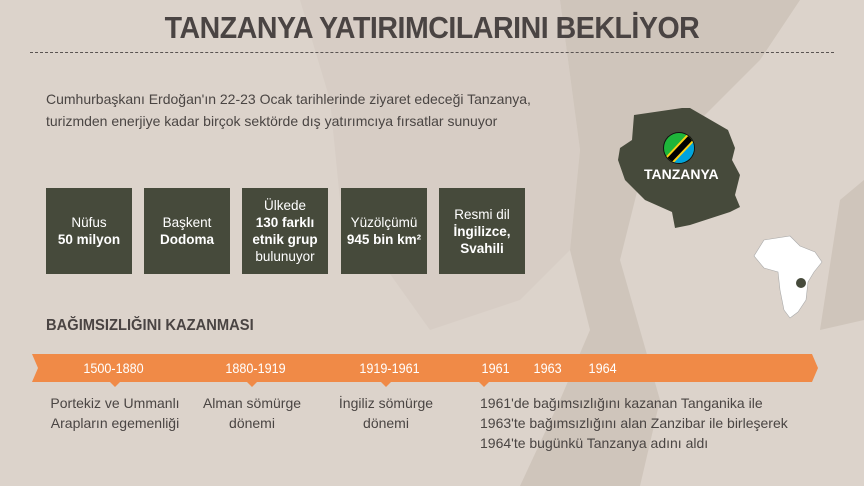  What do you see at coordinates (115, 413) in the screenshot?
I see `timeline-desc: Portekiz ve Ummanlı Arapların egemenliği` at bounding box center [115, 413].